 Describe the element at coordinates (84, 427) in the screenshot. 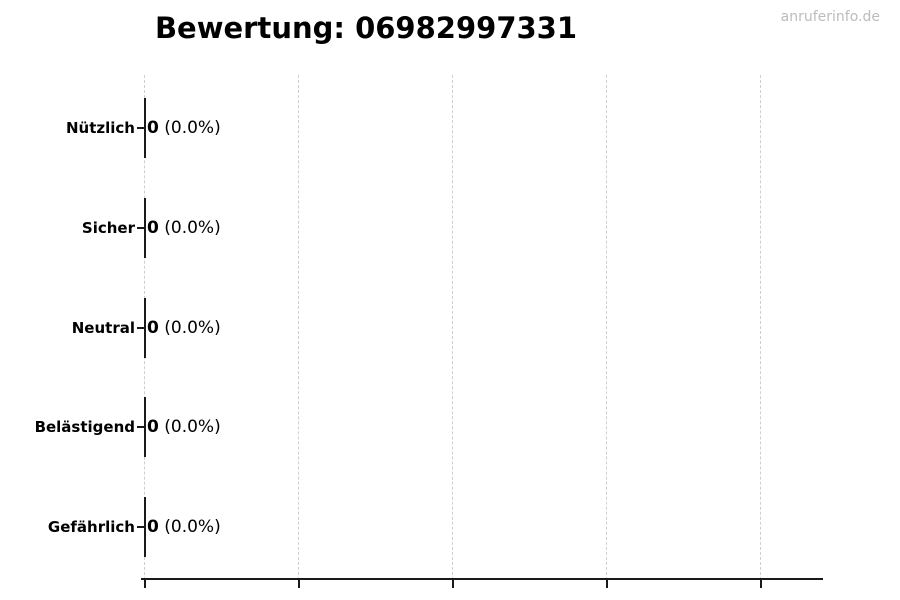

I see `category-label: Belästigend` at that location.